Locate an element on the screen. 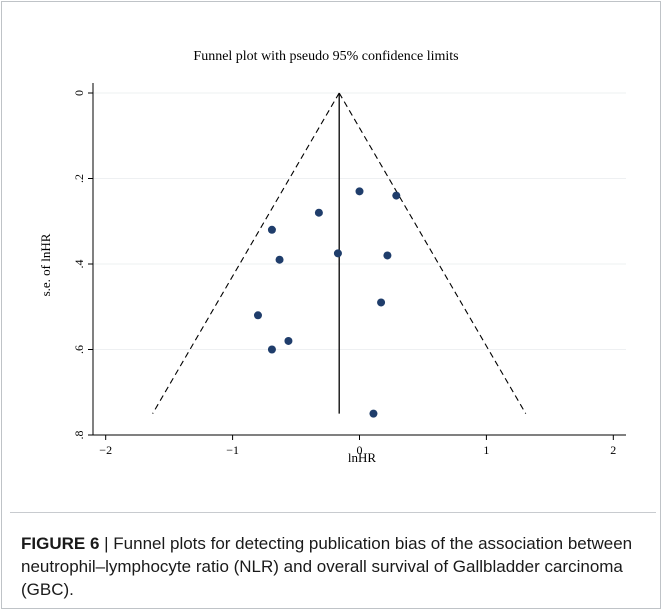 Image resolution: width=664 pixels, height=612 pixels. x-tick-label: −1 is located at coordinates (232, 450).